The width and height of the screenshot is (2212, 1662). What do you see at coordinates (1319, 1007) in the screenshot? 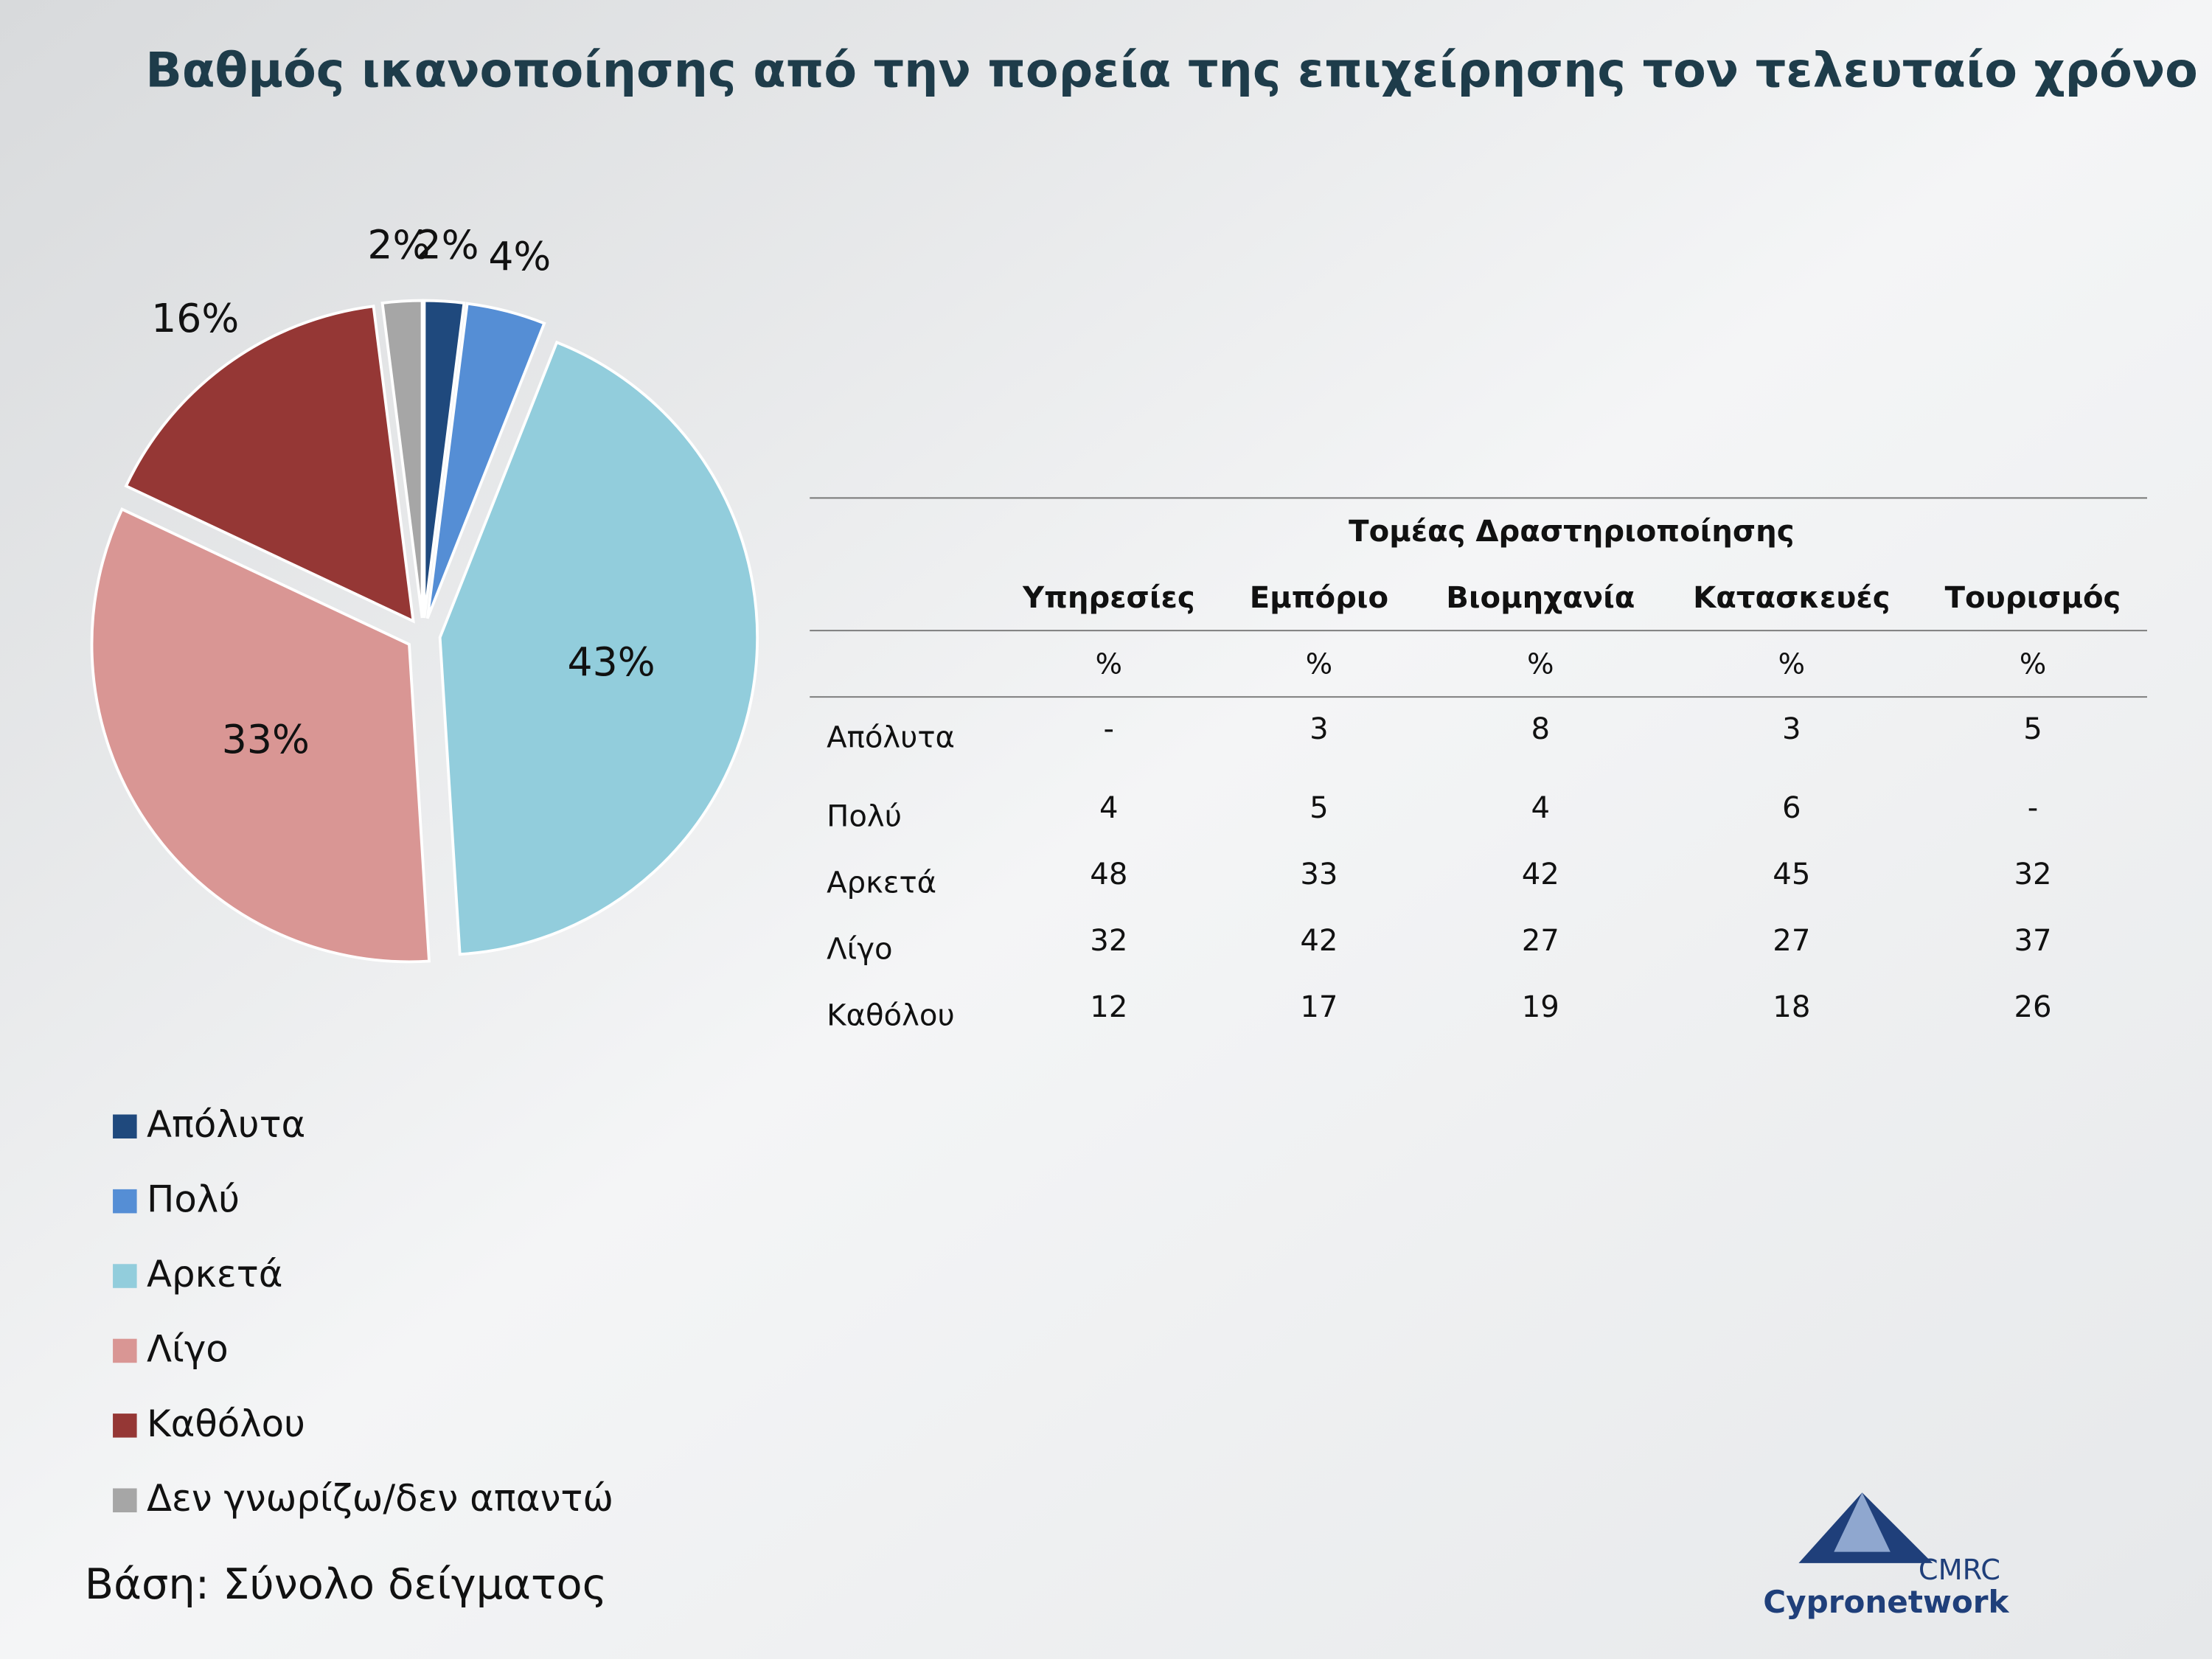
I see `cell: 17` at bounding box center [1319, 1007].